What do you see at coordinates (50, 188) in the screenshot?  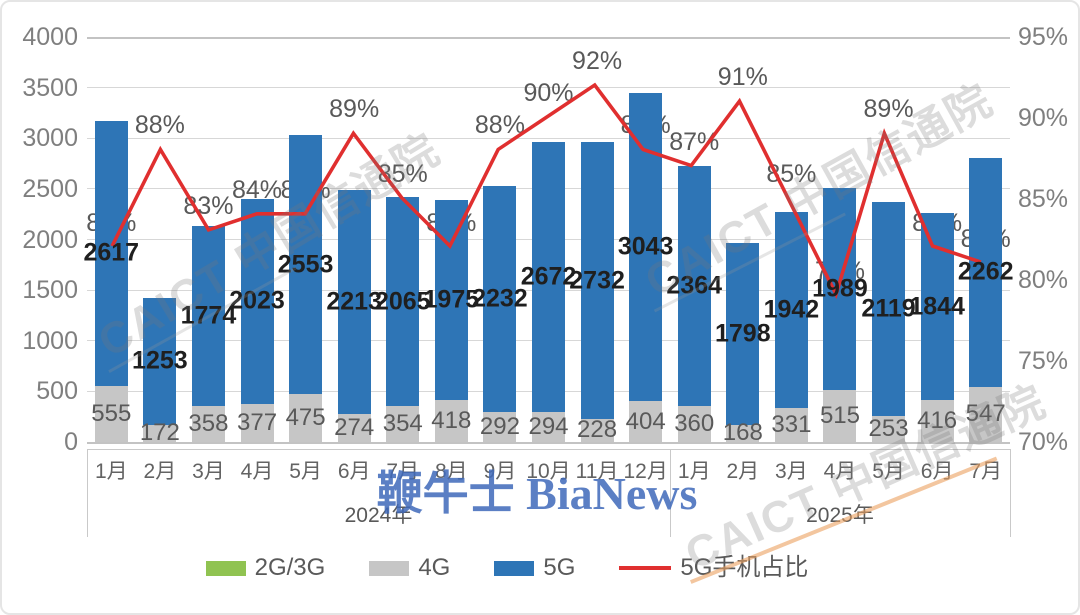 I see `left-axis-tick-label: 2500` at bounding box center [50, 188].